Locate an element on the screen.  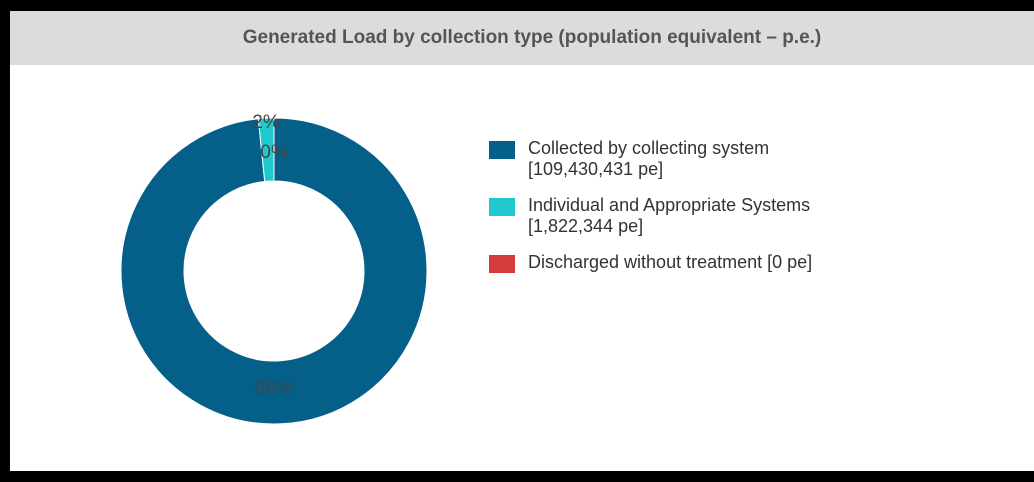
pct-label-individual: 2% is located at coordinates (266, 122).